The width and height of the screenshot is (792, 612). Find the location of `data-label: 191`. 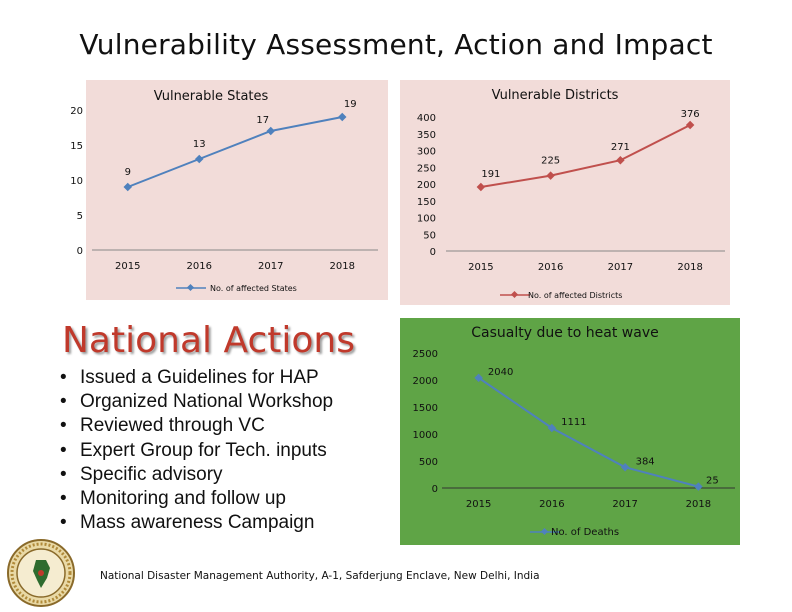

data-label: 191 is located at coordinates (490, 174).